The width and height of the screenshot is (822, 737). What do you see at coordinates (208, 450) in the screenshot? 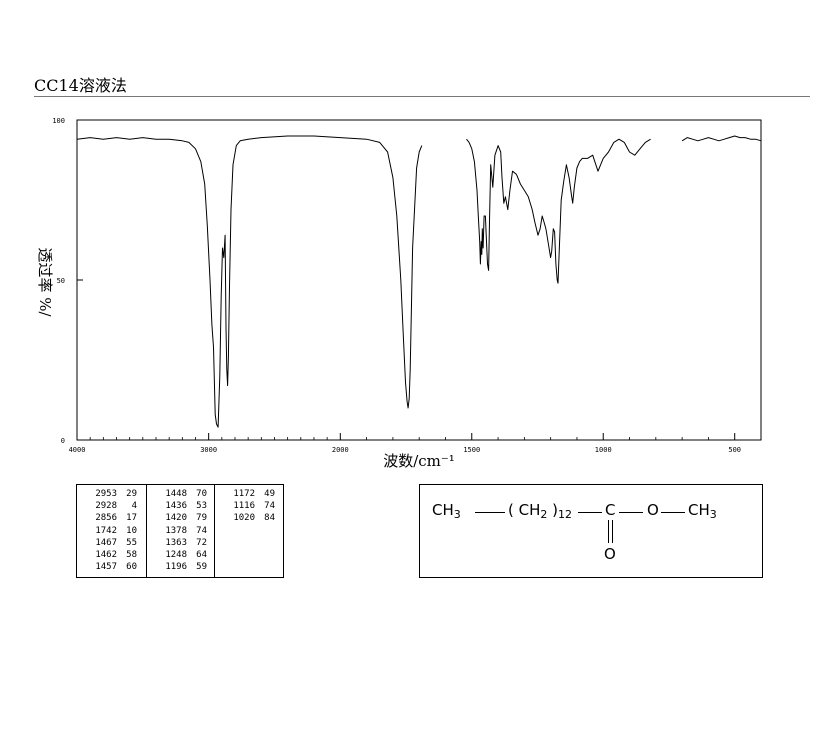
I see `x-tick-label: 3000` at bounding box center [208, 450].